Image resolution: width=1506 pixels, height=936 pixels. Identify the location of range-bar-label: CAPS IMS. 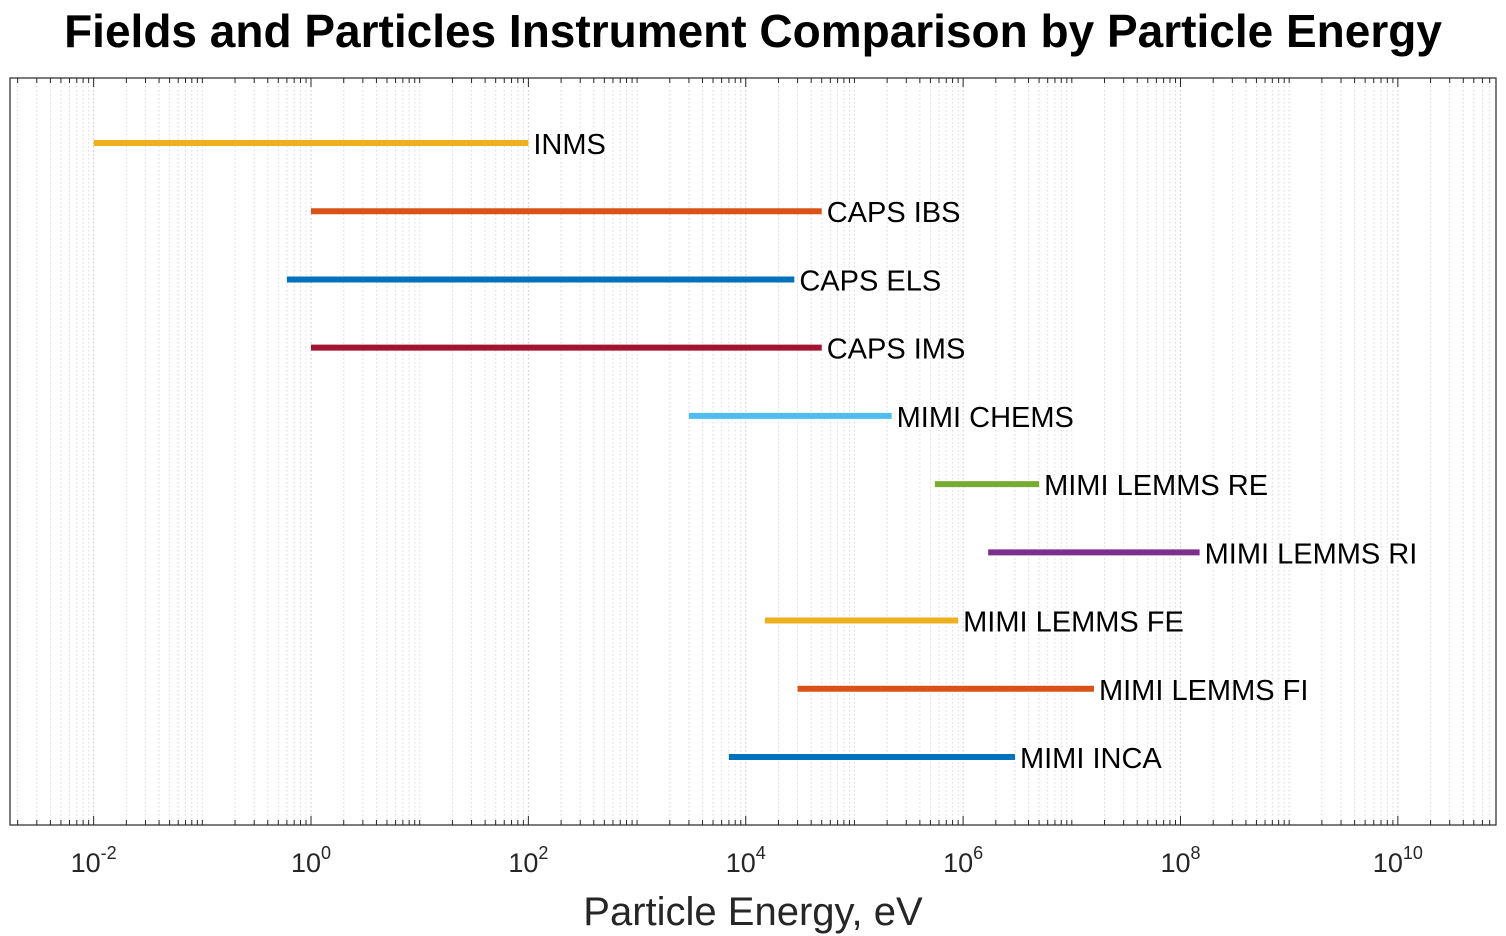
(896, 350).